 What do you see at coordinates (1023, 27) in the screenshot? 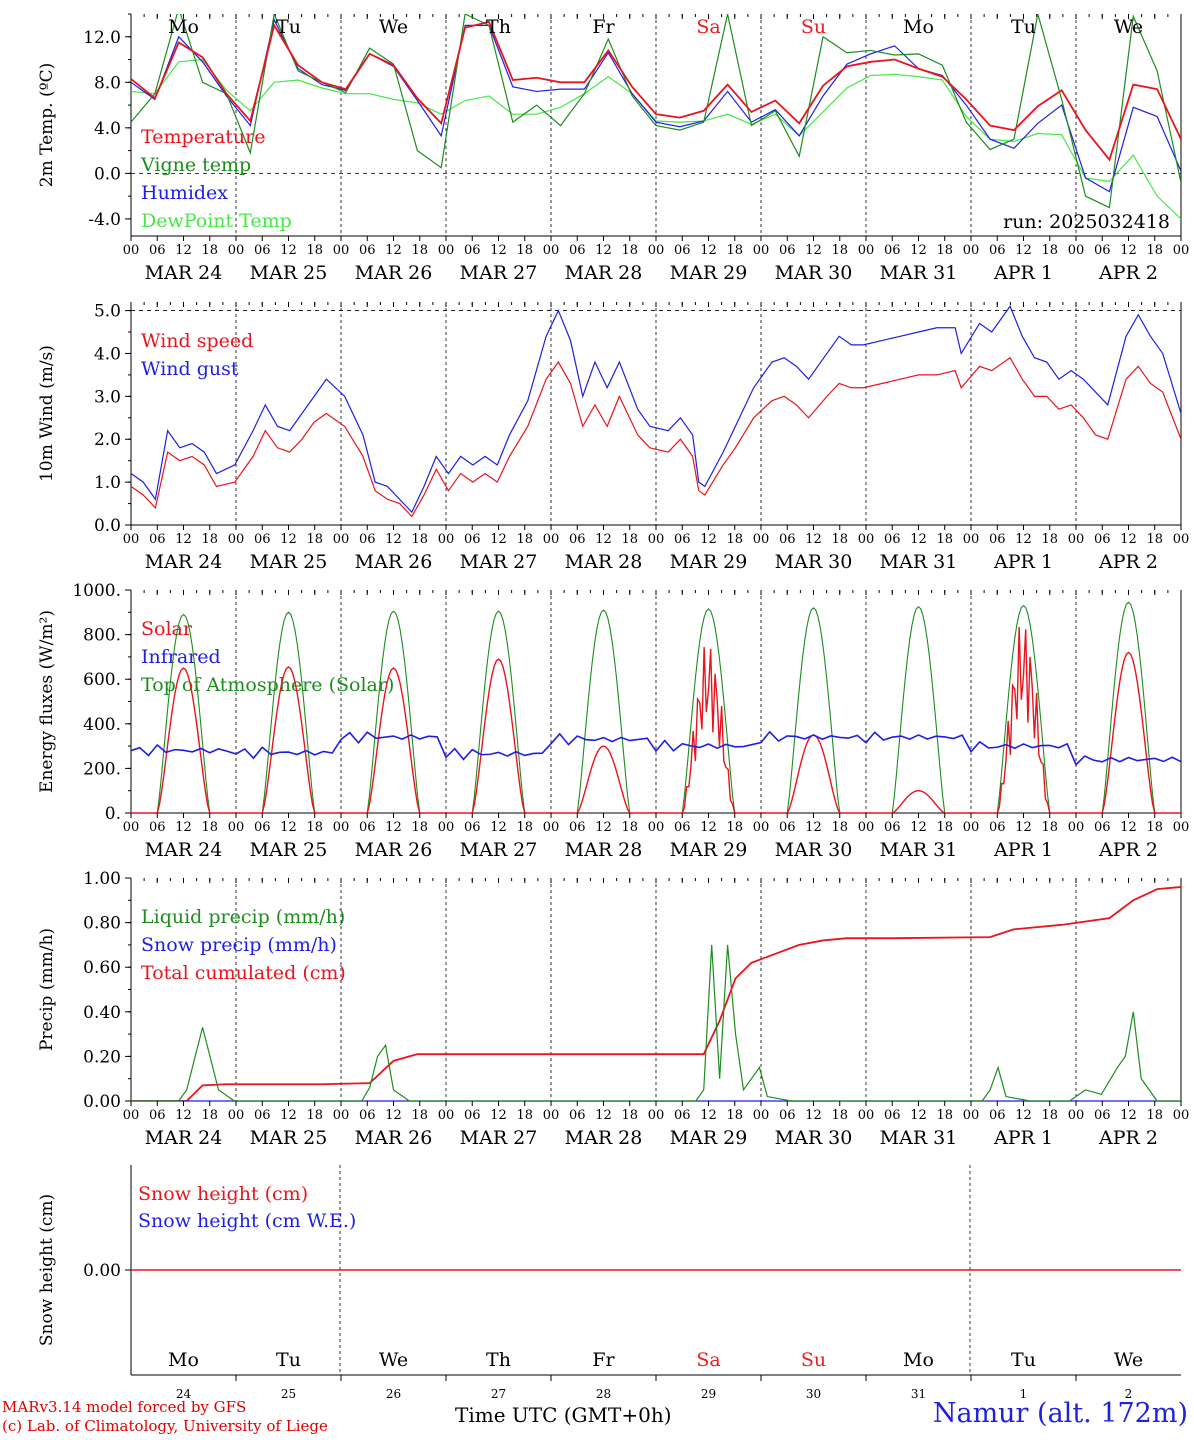
I see `day-name: Tu` at bounding box center [1023, 27].